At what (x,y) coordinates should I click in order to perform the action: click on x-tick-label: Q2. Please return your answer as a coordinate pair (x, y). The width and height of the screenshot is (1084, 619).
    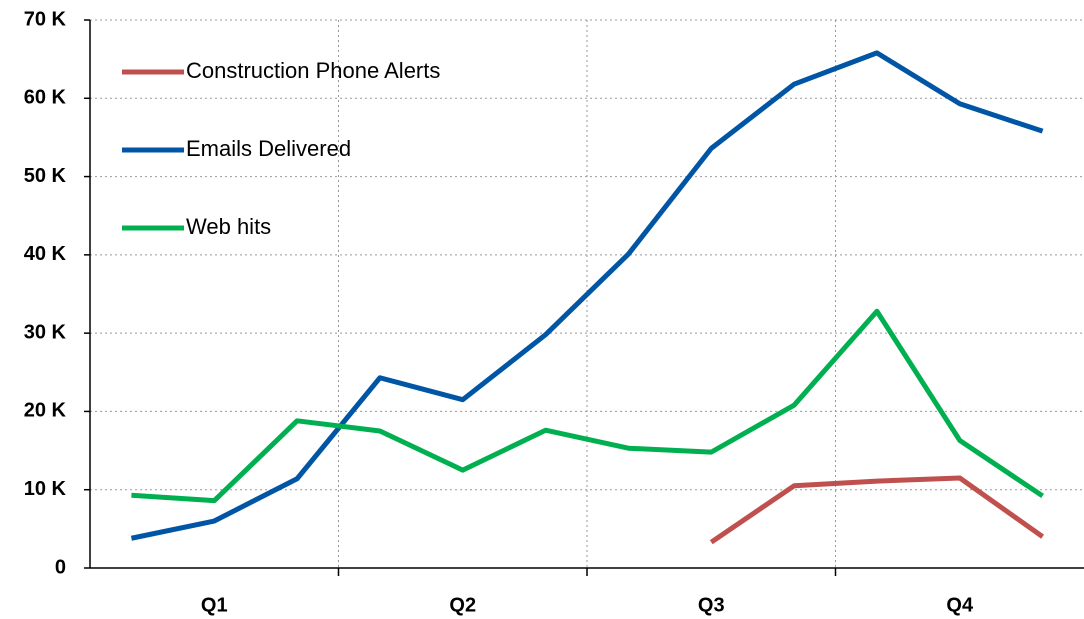
    Looking at the image, I should click on (462, 605).